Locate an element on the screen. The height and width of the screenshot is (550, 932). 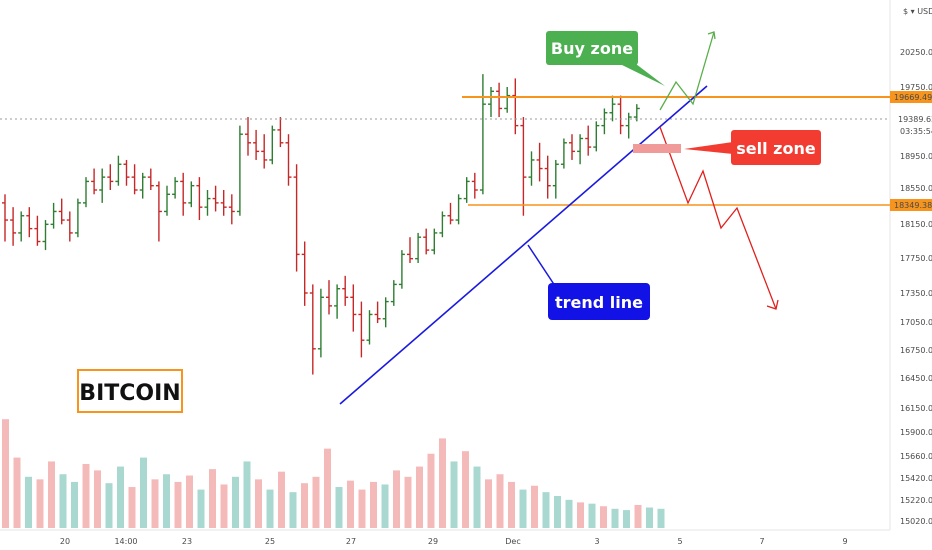
buy-zone-bubble is located at coordinates (592, 48).